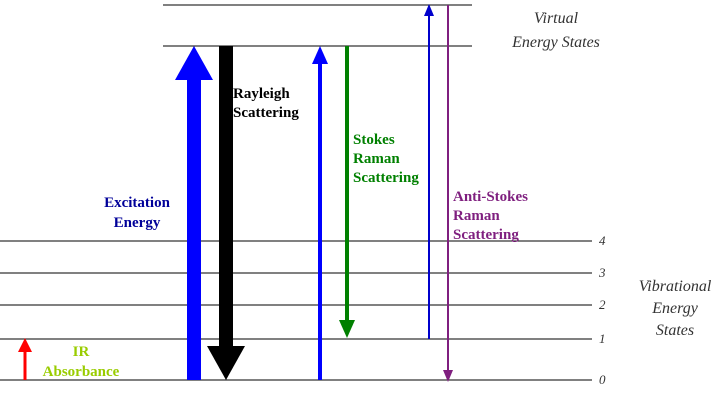  Describe the element at coordinates (81, 352) in the screenshot. I see `ir-absorbance-label-line1: IR` at that location.